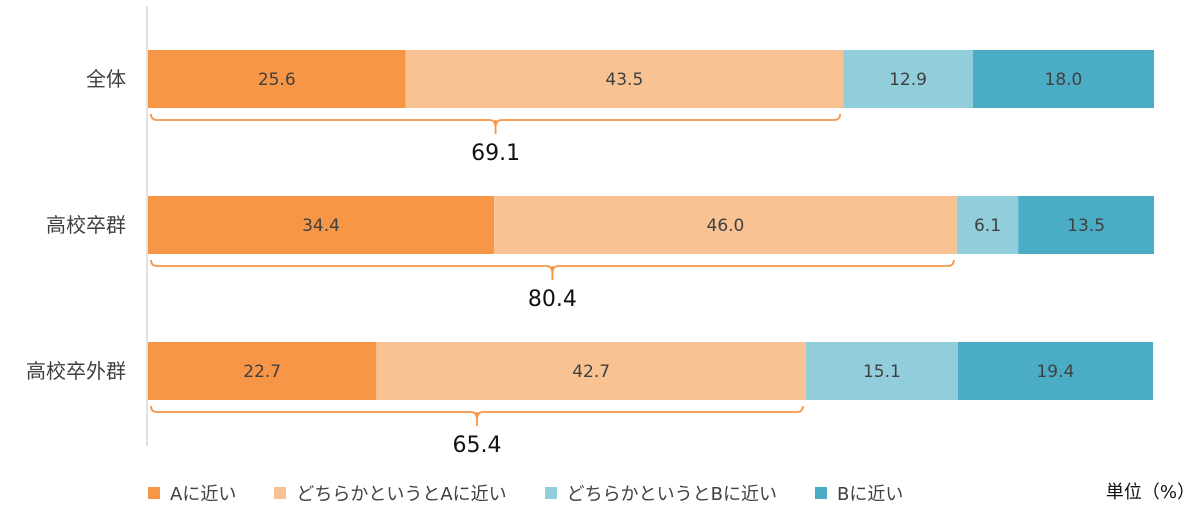  I want to click on data-label: 46.0, so click(726, 226).